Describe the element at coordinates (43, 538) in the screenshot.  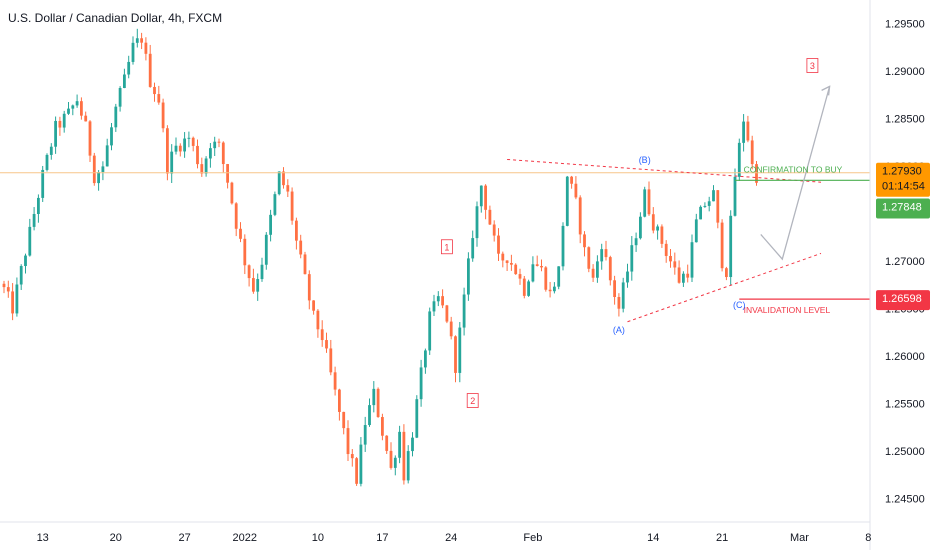
I see `x-tick-label: 13` at that location.